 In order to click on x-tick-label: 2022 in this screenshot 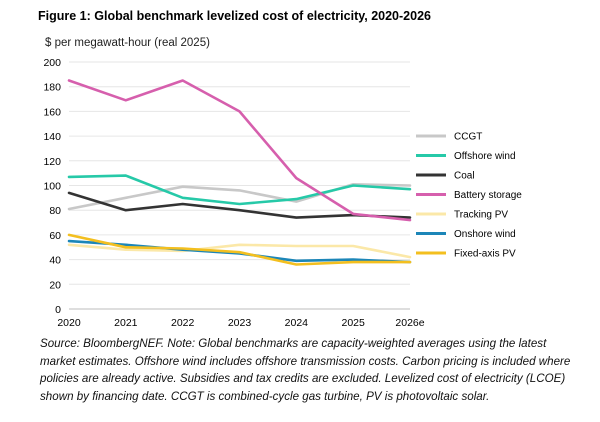, I will do `click(183, 323)`.